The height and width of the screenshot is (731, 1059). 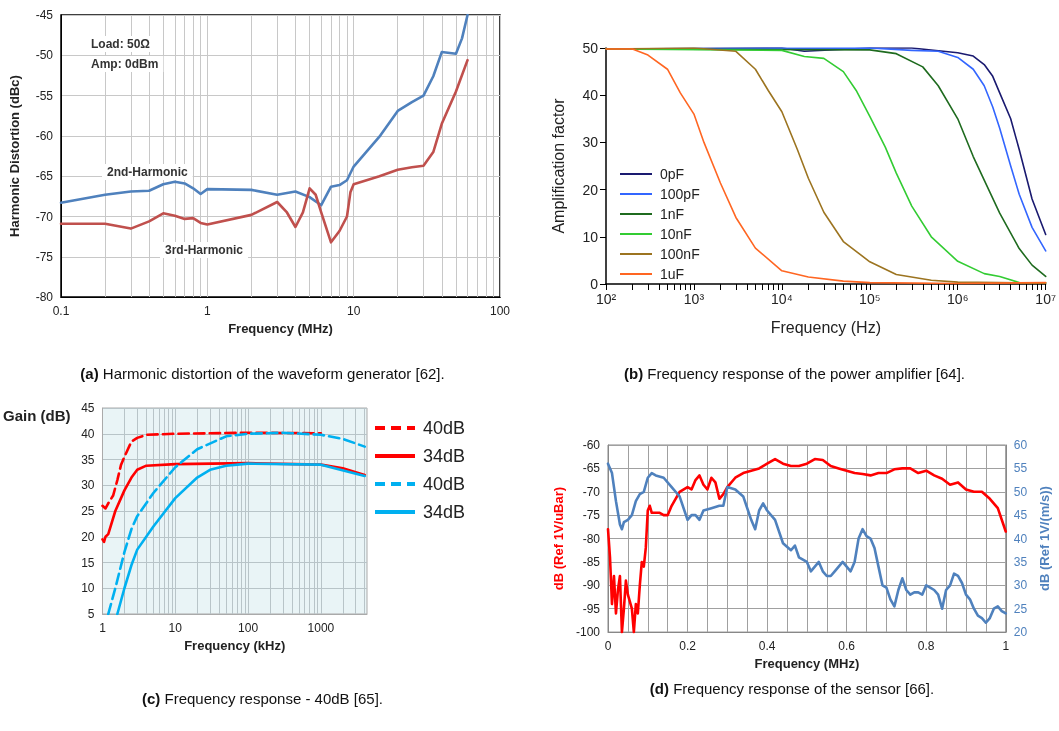 What do you see at coordinates (44, 95) in the screenshot?
I see `y-tick-label: -55` at bounding box center [44, 95].